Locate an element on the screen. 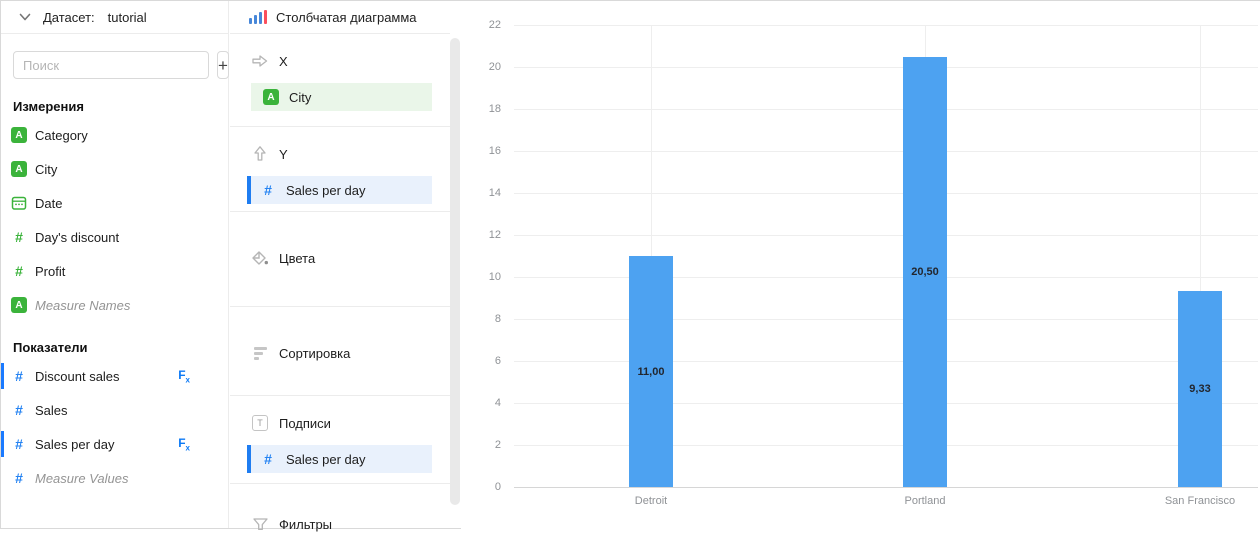  bar-portland is located at coordinates (925, 271).